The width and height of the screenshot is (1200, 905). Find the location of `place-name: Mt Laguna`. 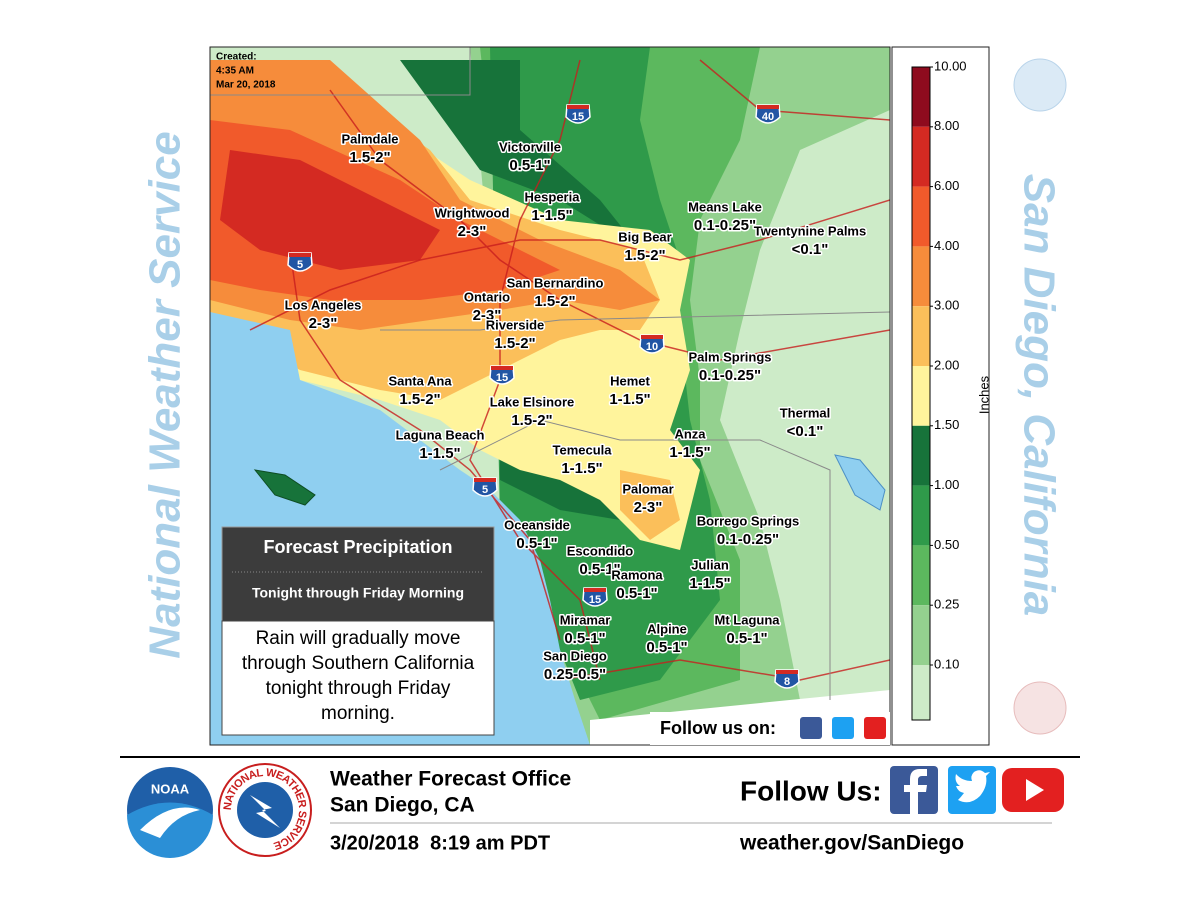

place-name: Mt Laguna is located at coordinates (748, 619).